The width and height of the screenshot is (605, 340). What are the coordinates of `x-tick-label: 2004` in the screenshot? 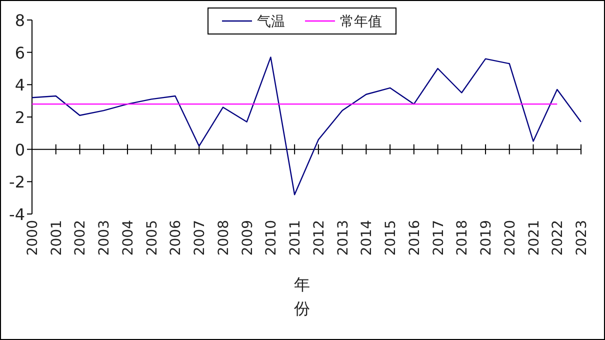 It's located at (128, 238).